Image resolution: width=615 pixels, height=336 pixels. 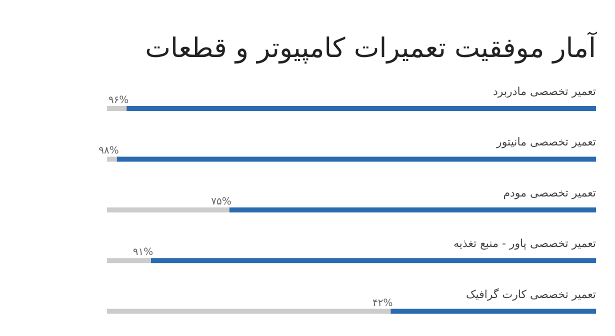 I want to click on y-tick-label: تعمیر تخصصی مادربرد, so click(x=544, y=91).